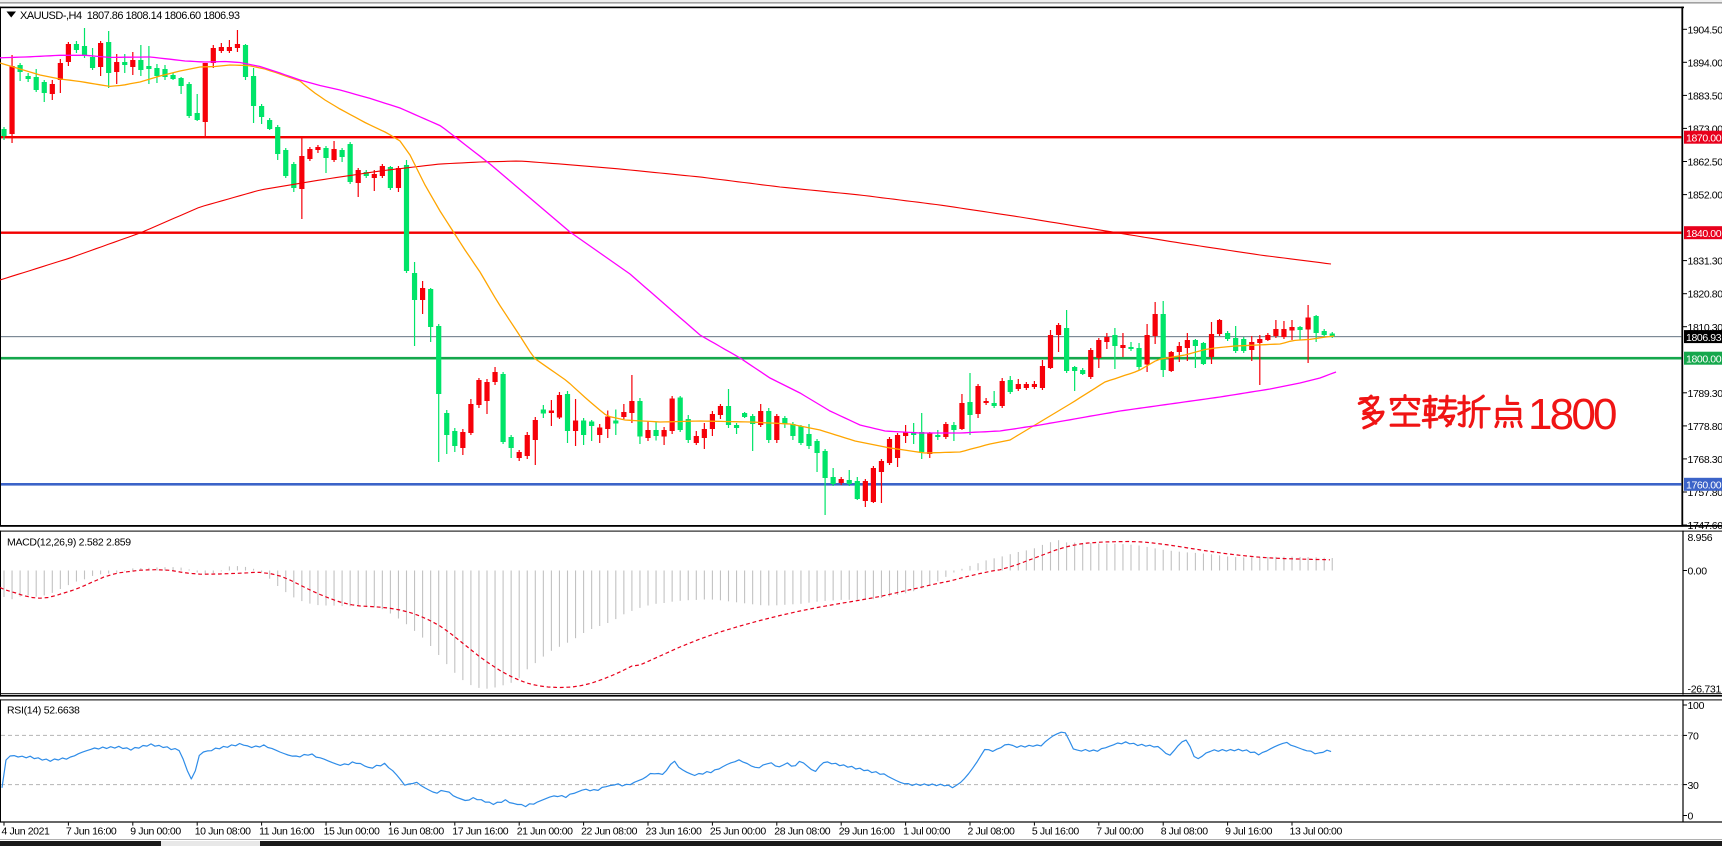  I want to click on svg-text: 100, so click(1696, 706).